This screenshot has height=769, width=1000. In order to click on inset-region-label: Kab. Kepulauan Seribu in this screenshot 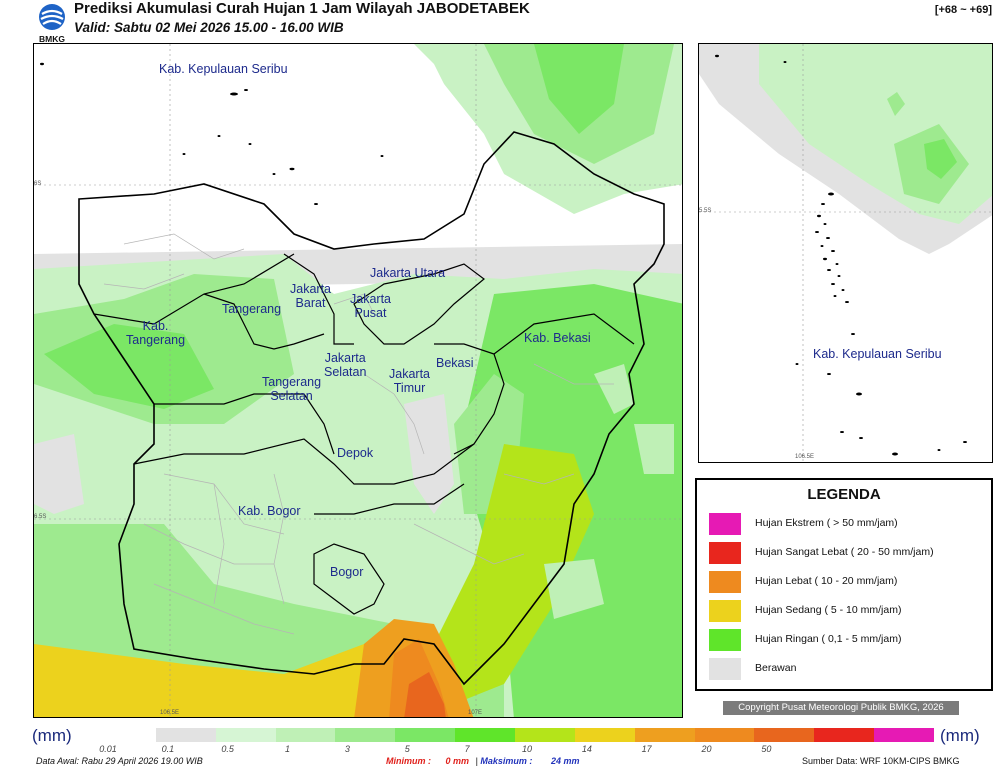, I will do `click(877, 354)`.